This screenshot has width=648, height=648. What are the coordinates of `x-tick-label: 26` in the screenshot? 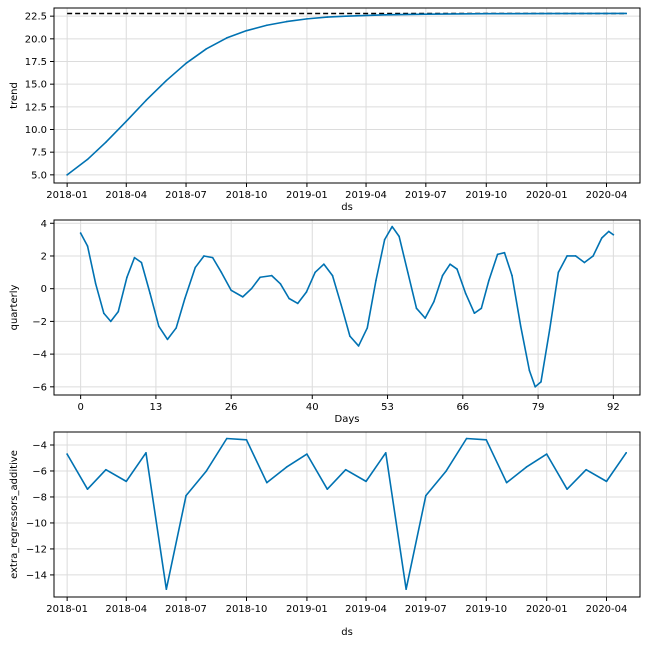 It's located at (231, 407).